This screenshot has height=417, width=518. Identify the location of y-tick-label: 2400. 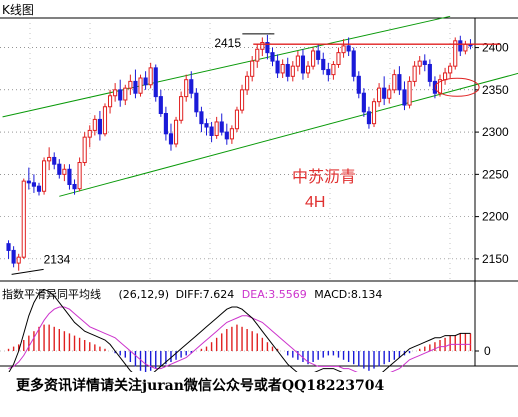
(495, 48).